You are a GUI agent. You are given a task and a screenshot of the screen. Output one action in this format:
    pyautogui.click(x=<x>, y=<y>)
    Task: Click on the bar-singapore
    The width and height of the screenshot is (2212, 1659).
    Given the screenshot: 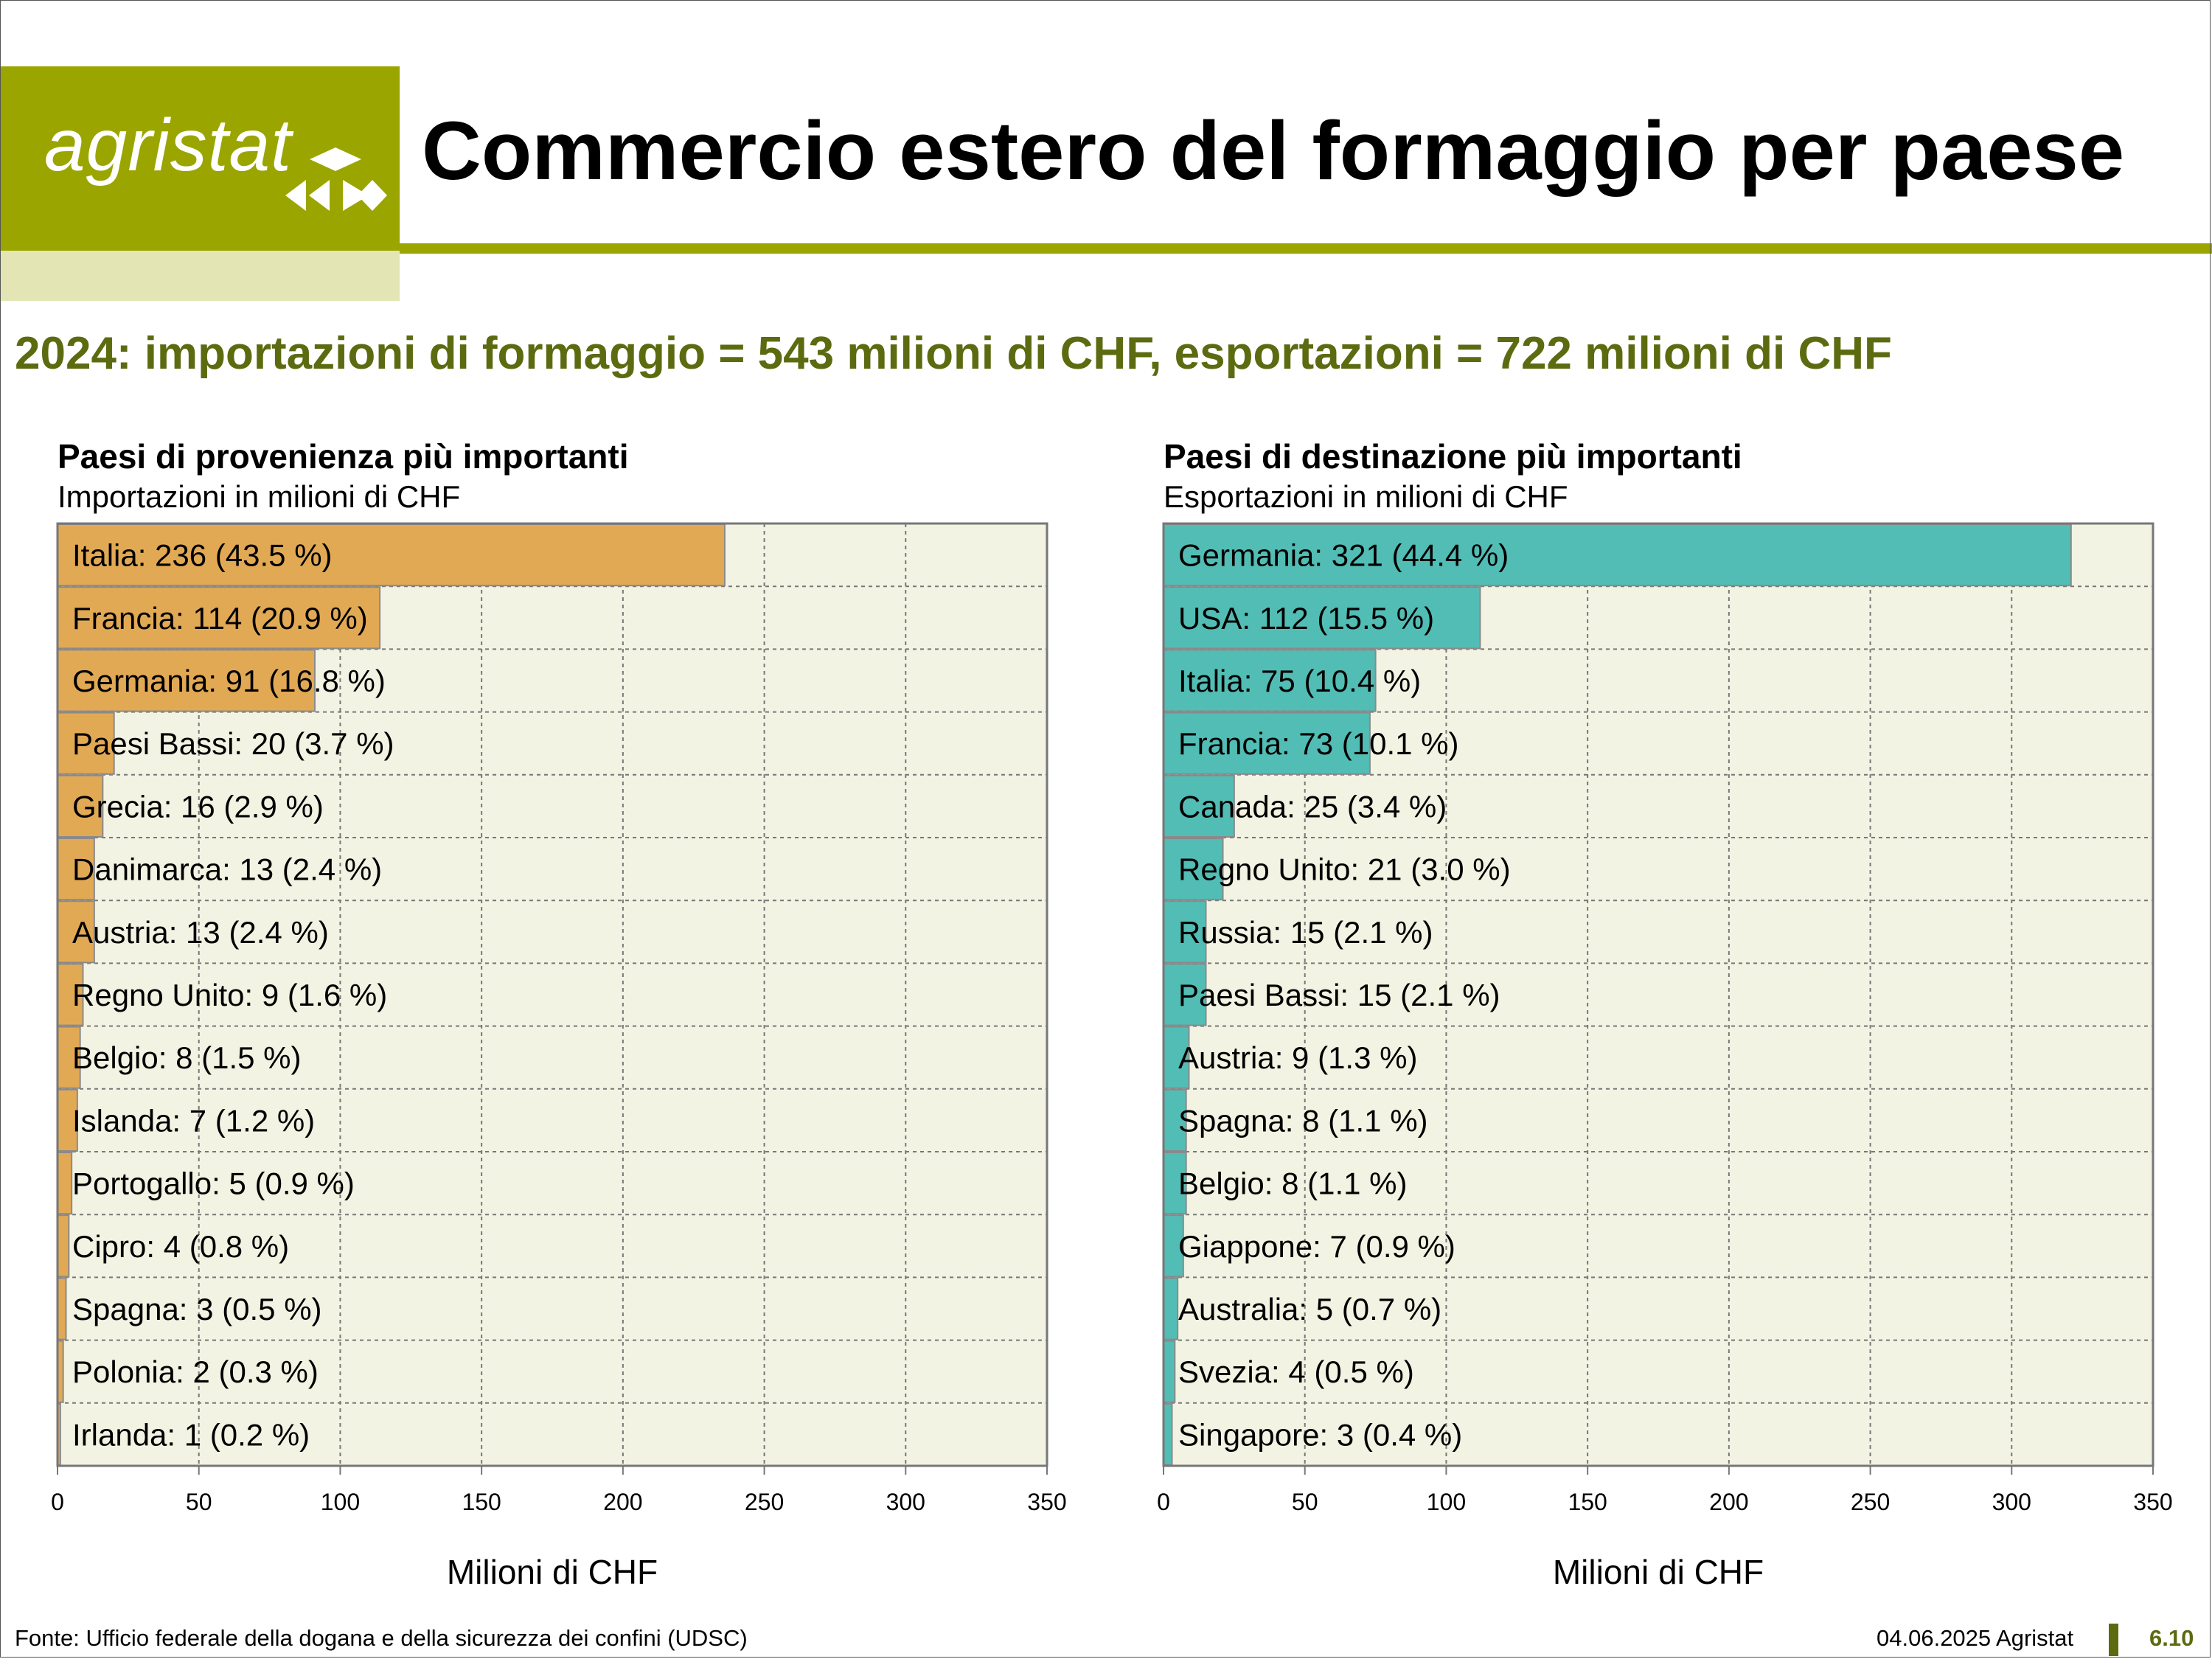 What is the action you would take?
    pyautogui.click(x=1168, y=1434)
    